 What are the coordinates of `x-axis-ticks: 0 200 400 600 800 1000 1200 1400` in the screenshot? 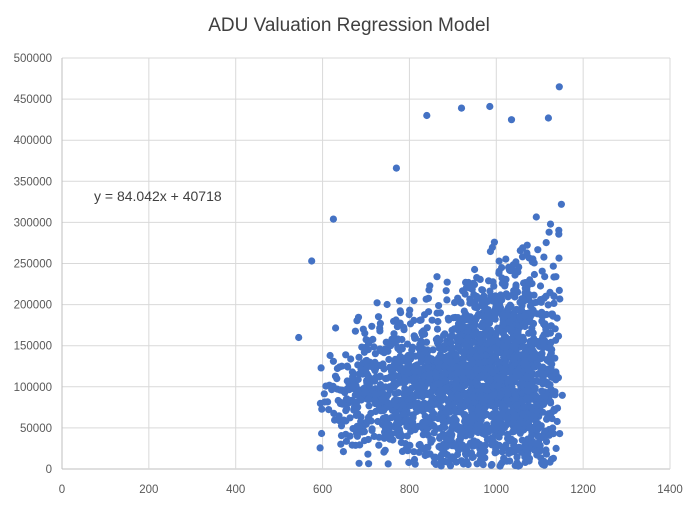 It's located at (371, 490).